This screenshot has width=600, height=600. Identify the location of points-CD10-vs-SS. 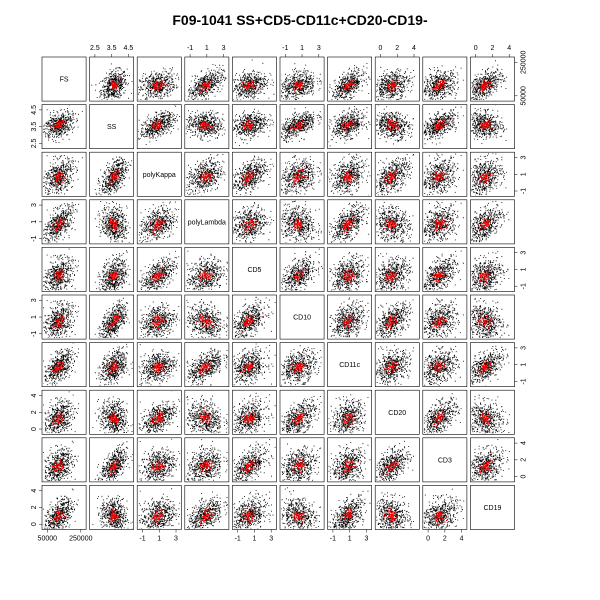
(112, 318).